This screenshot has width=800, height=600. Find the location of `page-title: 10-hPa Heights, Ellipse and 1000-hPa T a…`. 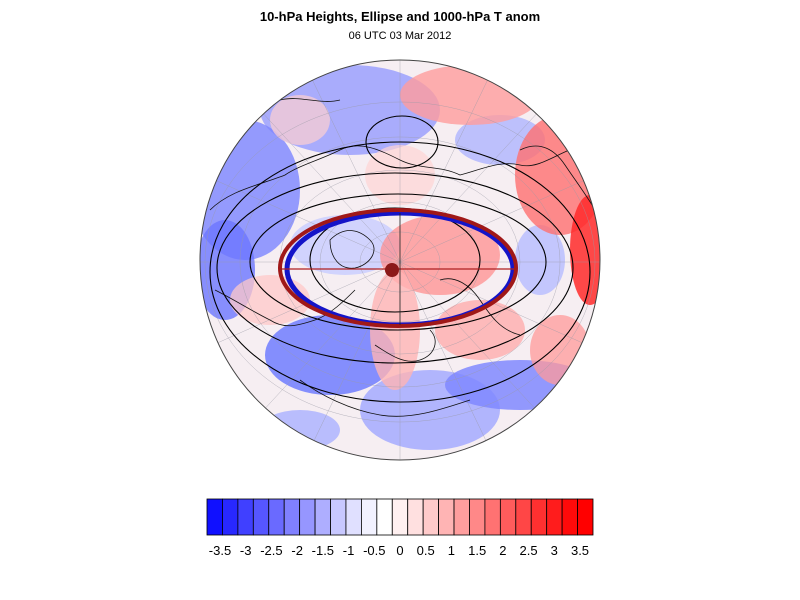

page-title: 10-hPa Heights, Ellipse and 1000-hPa T a… is located at coordinates (400, 16).